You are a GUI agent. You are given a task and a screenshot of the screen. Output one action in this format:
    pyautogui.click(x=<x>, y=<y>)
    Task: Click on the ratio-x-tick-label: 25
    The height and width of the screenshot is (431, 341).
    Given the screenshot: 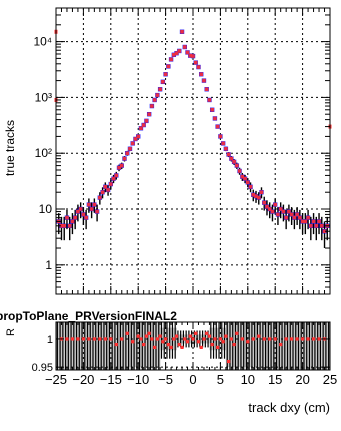 What is the action you would take?
    pyautogui.click(x=330, y=379)
    